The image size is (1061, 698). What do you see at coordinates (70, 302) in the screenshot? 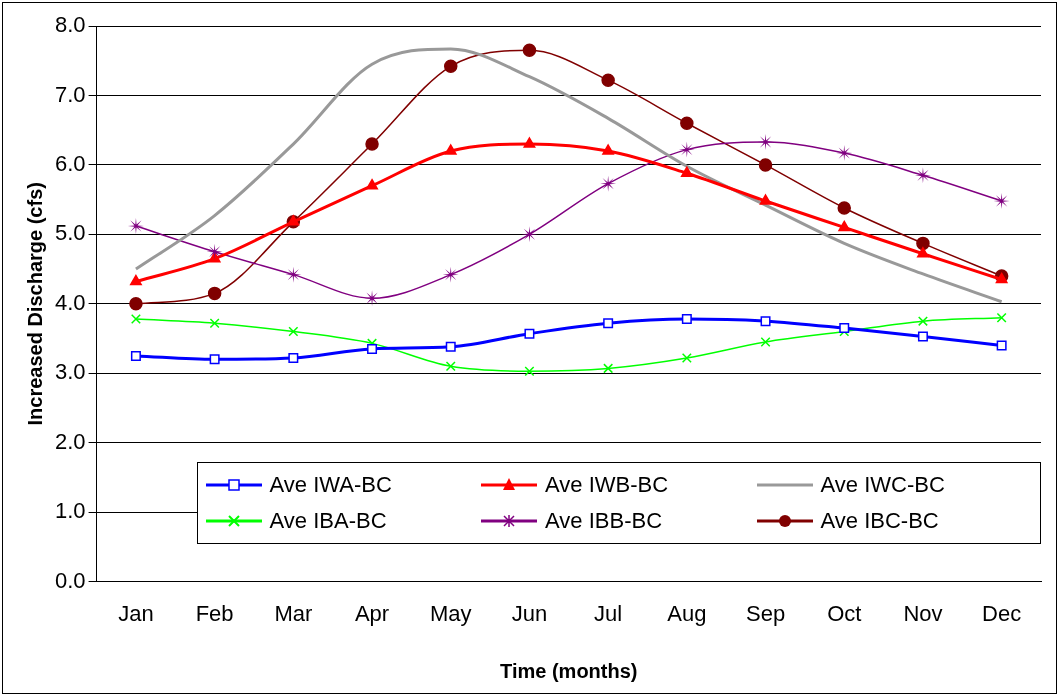
I see `y-tick-label: 4.0` at bounding box center [70, 302].